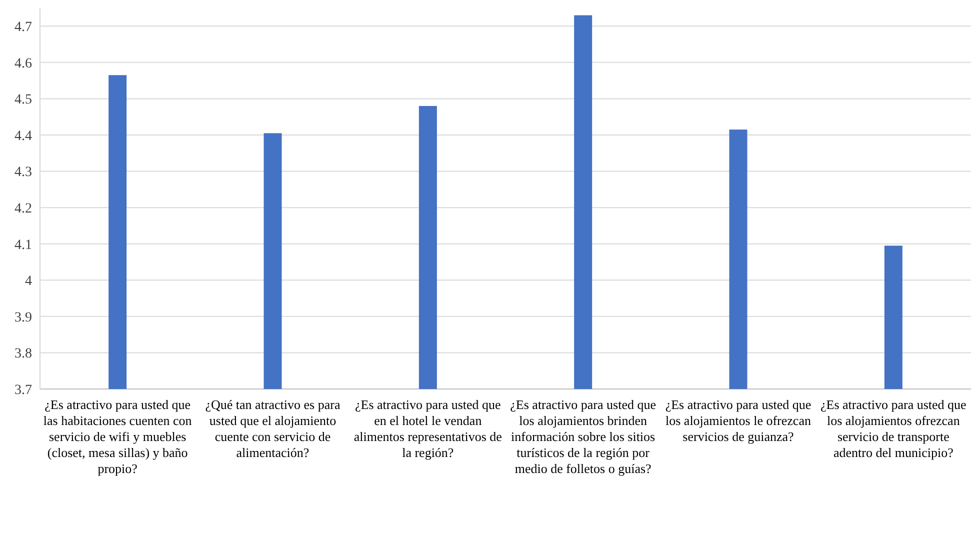 The width and height of the screenshot is (979, 539). I want to click on y-tick-label: 4.4, so click(23, 136).